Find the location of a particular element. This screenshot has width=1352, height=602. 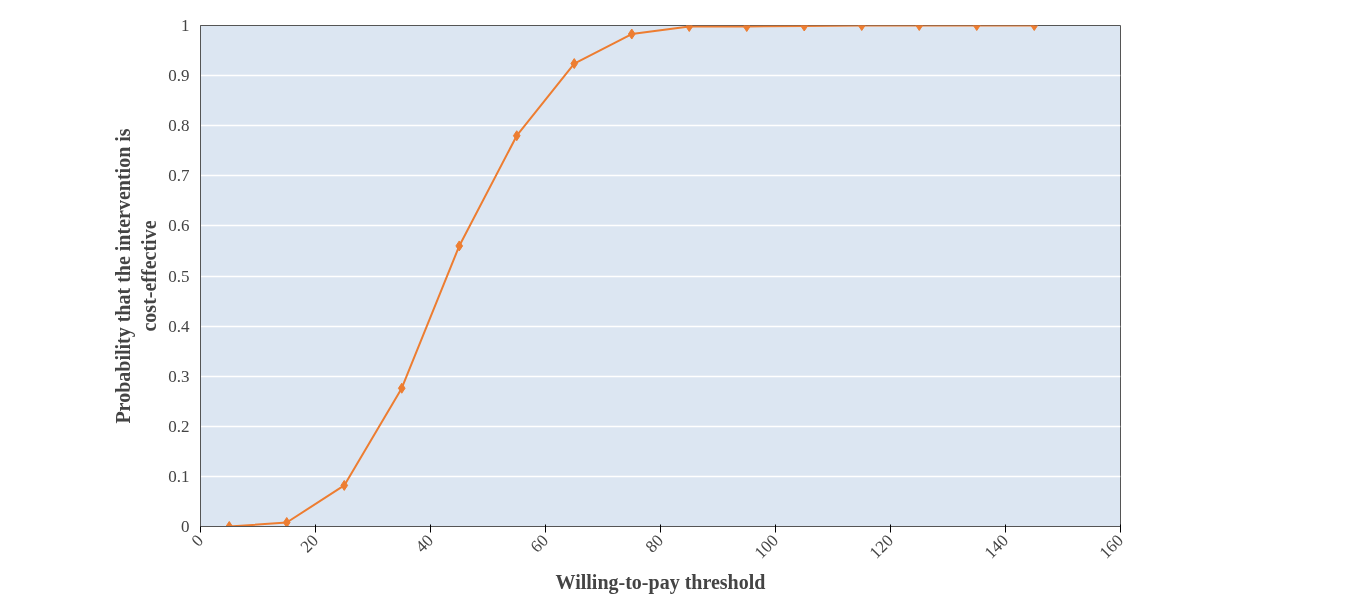

y-tick-label: 0.3 is located at coordinates (179, 376).